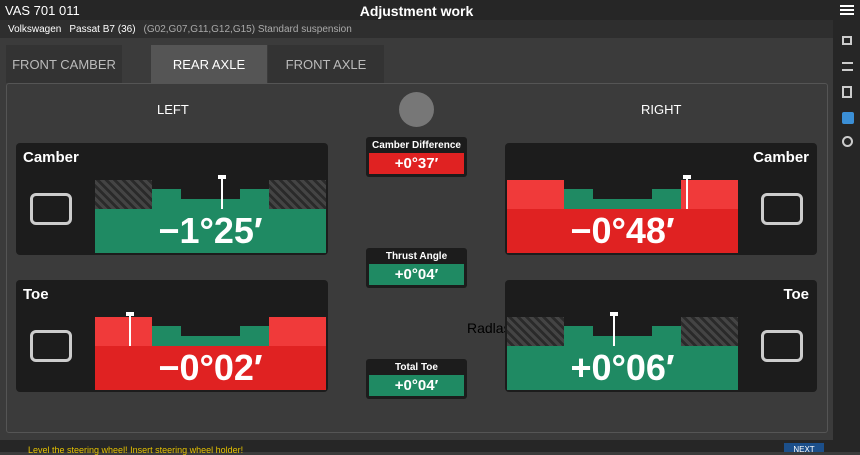  I want to click on center-card: Total Toe +0°04′, so click(416, 379).